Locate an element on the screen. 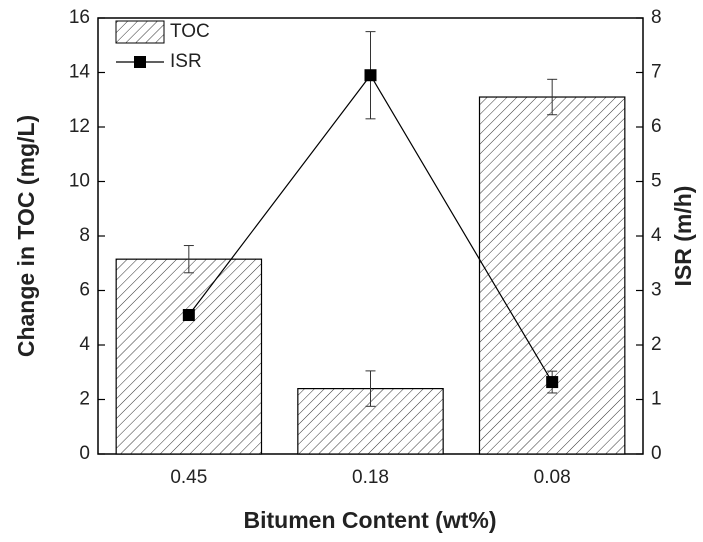 The width and height of the screenshot is (703, 542). legend-label: ISR is located at coordinates (186, 61).